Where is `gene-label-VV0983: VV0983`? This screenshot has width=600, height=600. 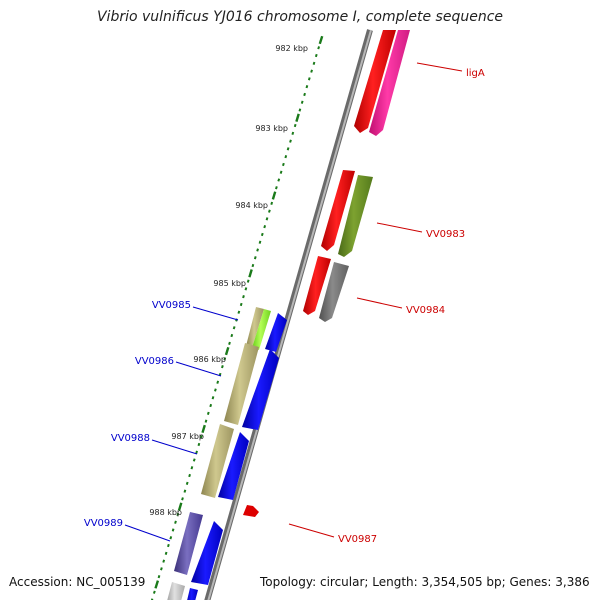 gene-label-VV0983: VV0983 is located at coordinates (445, 234).